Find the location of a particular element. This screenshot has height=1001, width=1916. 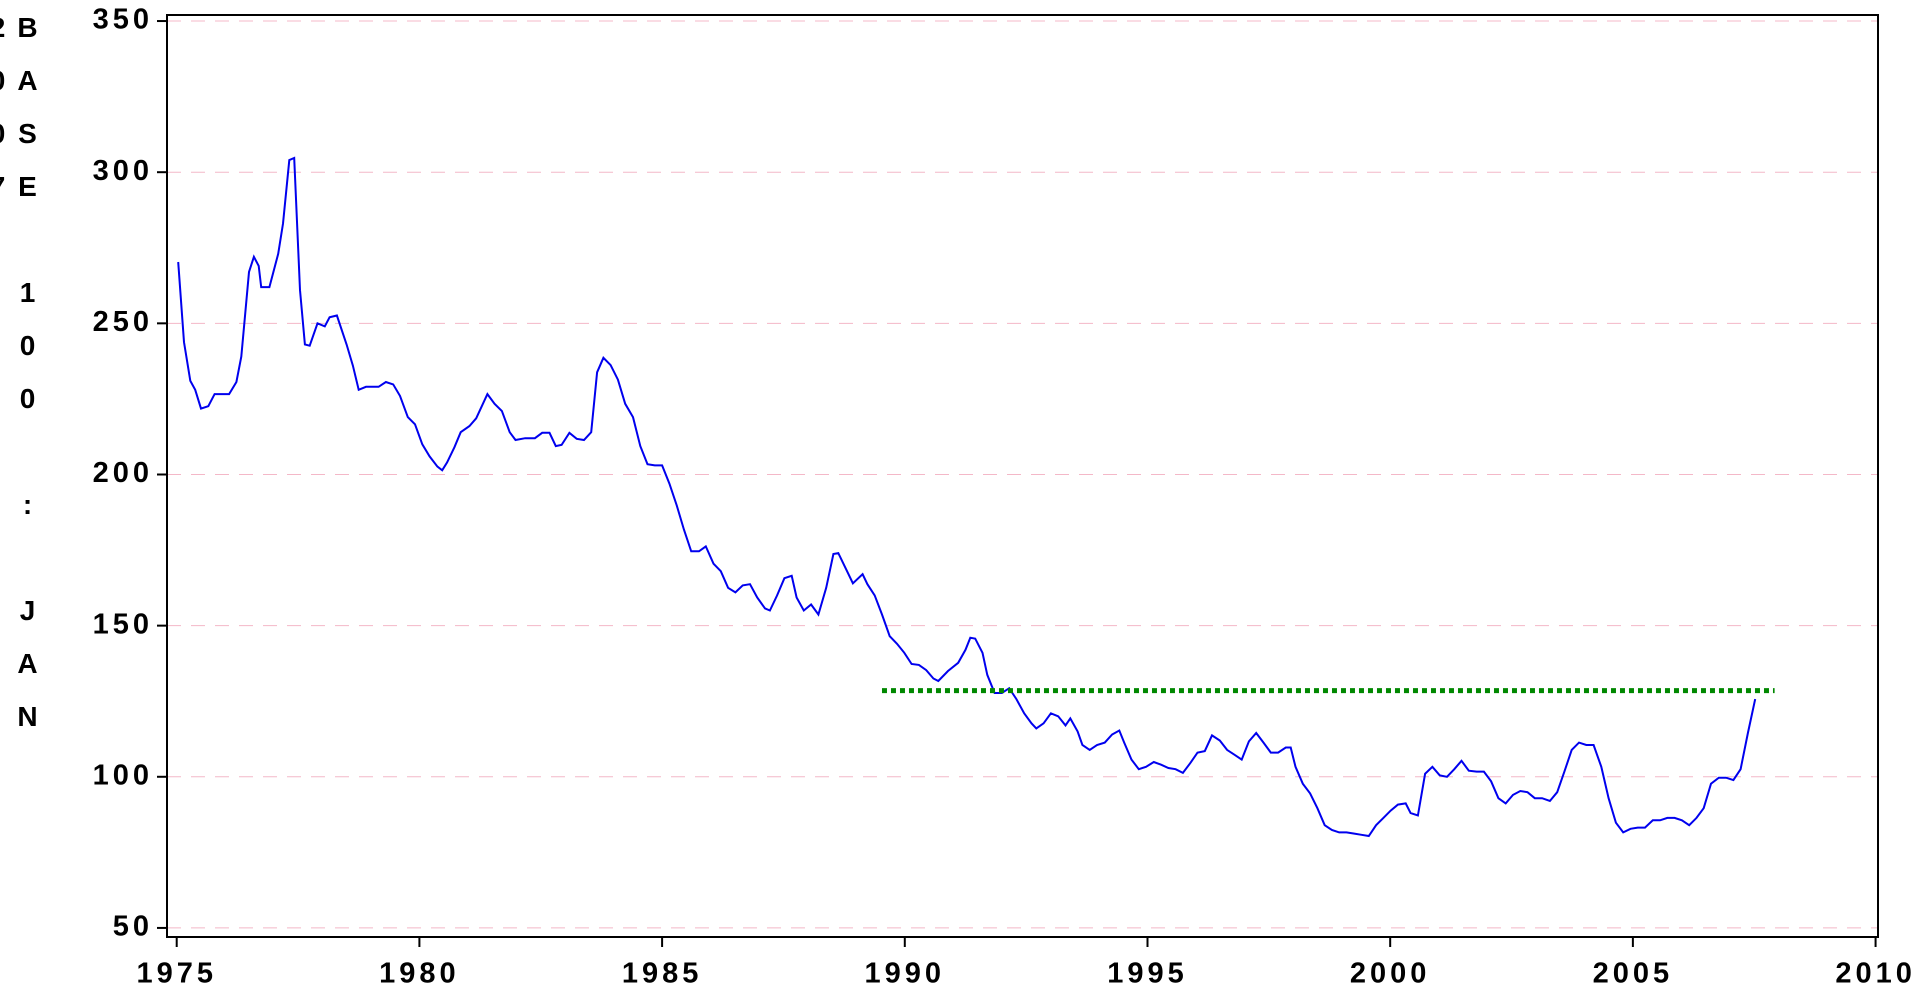

y-tick-label: 200 is located at coordinates (123, 473).